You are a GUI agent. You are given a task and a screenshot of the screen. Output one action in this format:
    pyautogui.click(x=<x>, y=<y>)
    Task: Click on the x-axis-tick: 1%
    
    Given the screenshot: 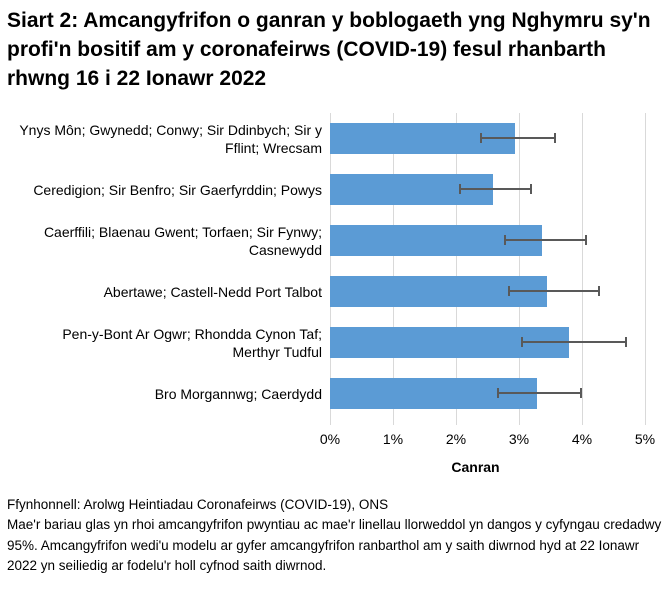 What is the action you would take?
    pyautogui.click(x=393, y=439)
    